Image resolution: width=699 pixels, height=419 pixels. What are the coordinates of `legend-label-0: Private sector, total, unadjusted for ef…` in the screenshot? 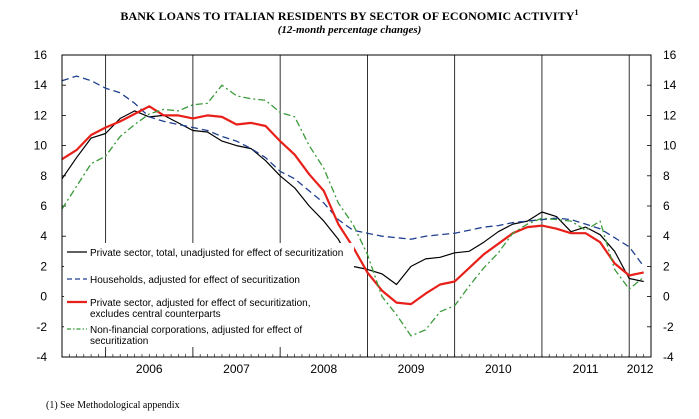 It's located at (216, 253).